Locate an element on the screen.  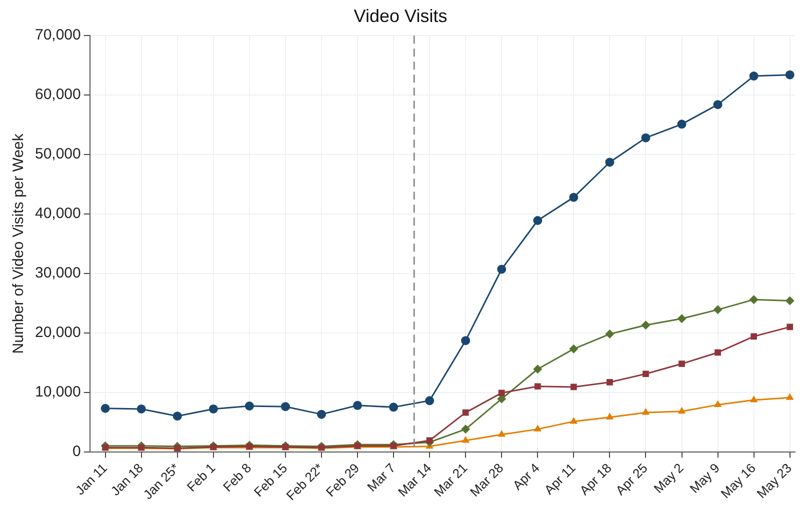
x-tick-label: Jan 11 is located at coordinates (91, 479).